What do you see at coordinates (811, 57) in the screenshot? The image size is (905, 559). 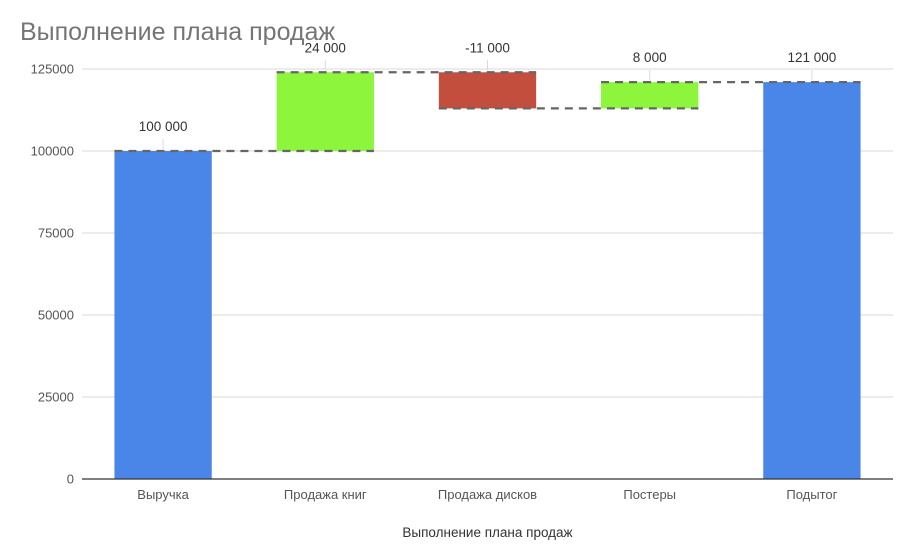 I see `data-label: 121 000` at bounding box center [811, 57].